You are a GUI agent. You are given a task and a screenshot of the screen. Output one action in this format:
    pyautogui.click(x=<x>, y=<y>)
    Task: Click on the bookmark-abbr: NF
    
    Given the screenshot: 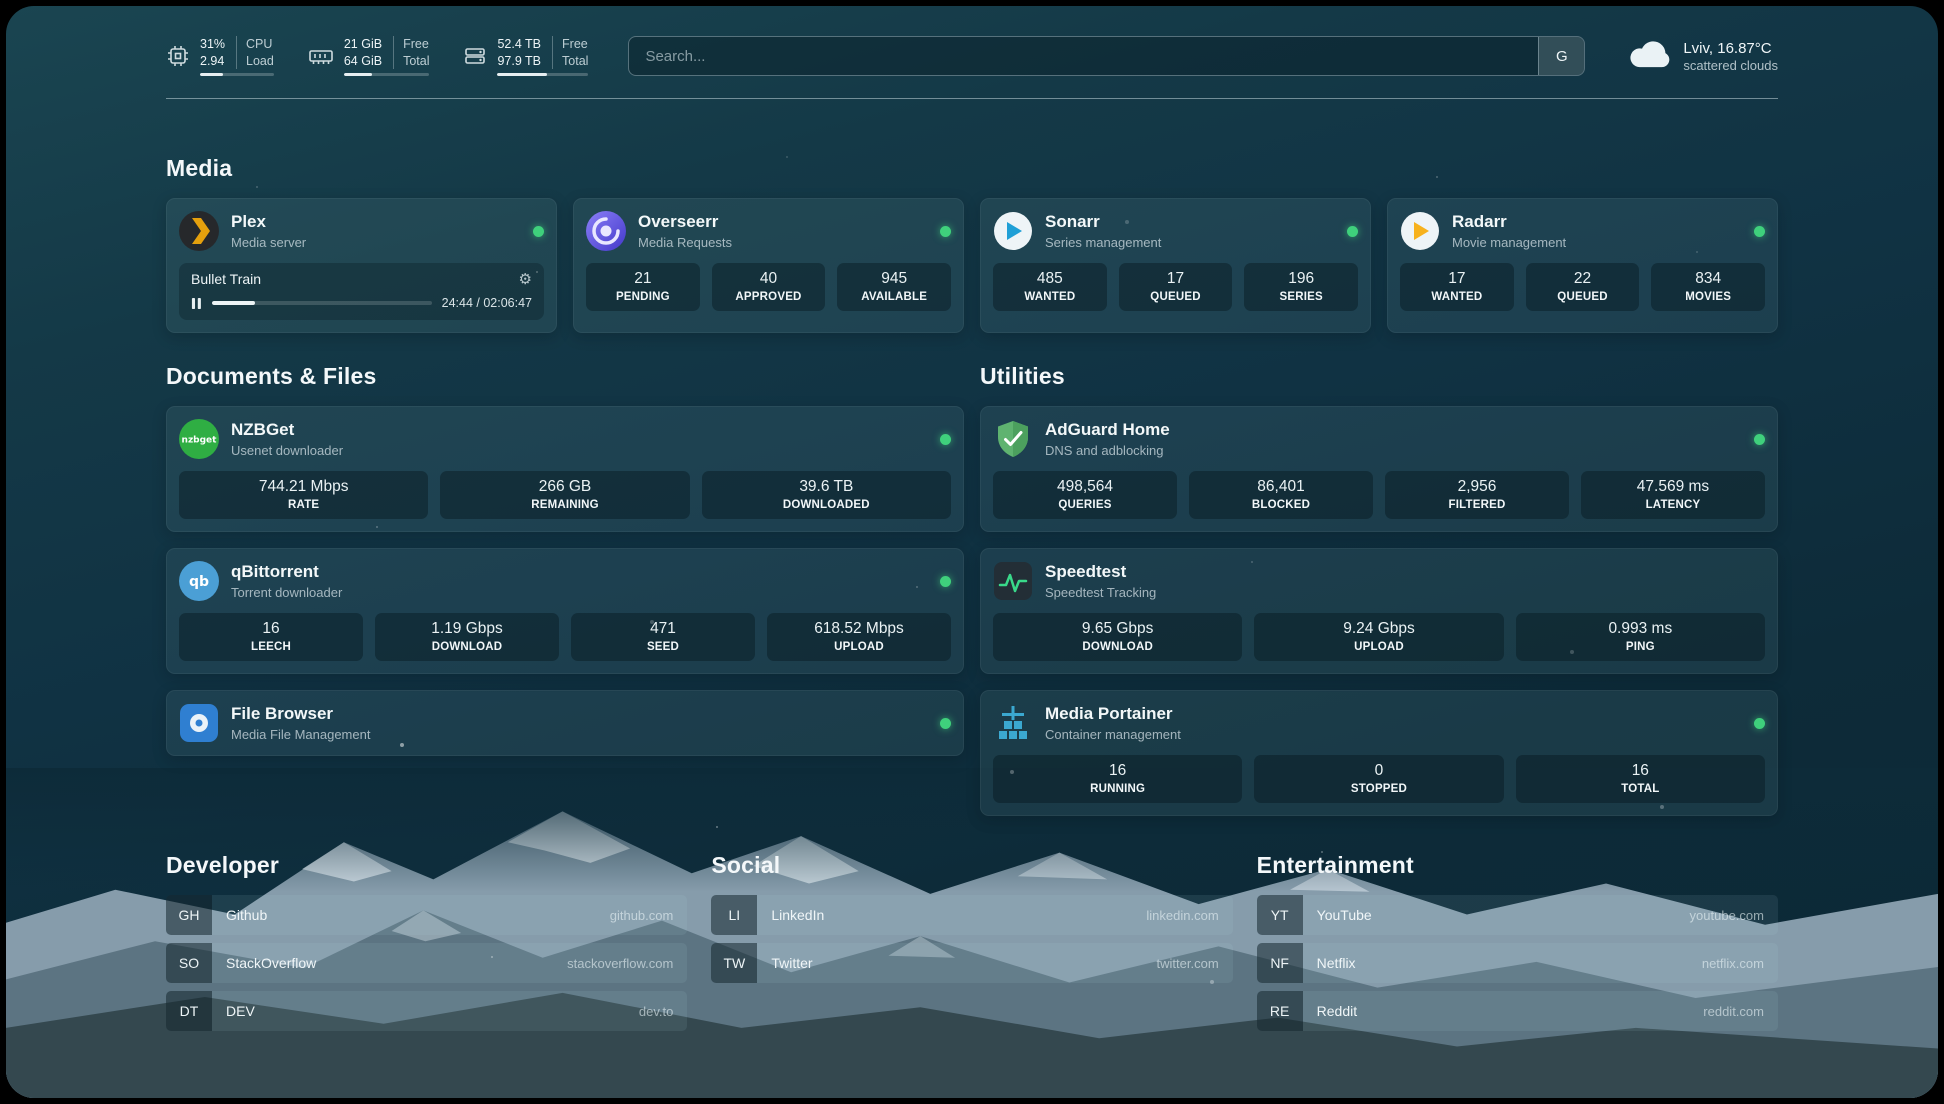 What is the action you would take?
    pyautogui.click(x=1279, y=963)
    